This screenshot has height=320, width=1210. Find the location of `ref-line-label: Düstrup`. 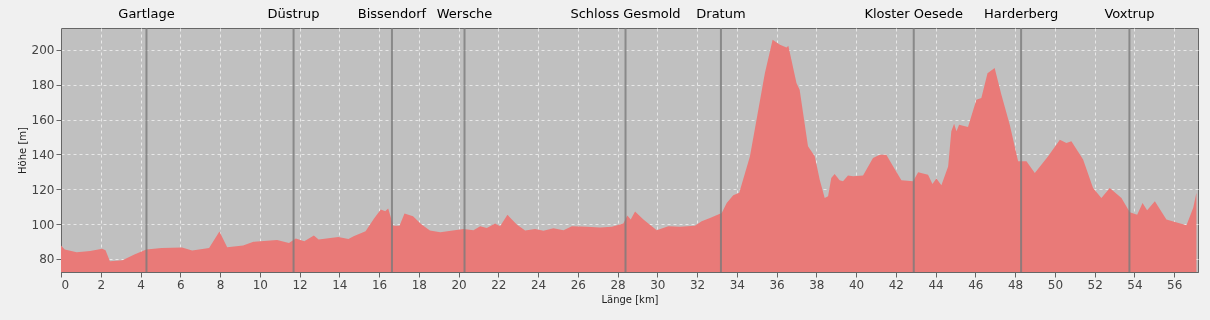

ref-line-label: Düstrup is located at coordinates (293, 13).